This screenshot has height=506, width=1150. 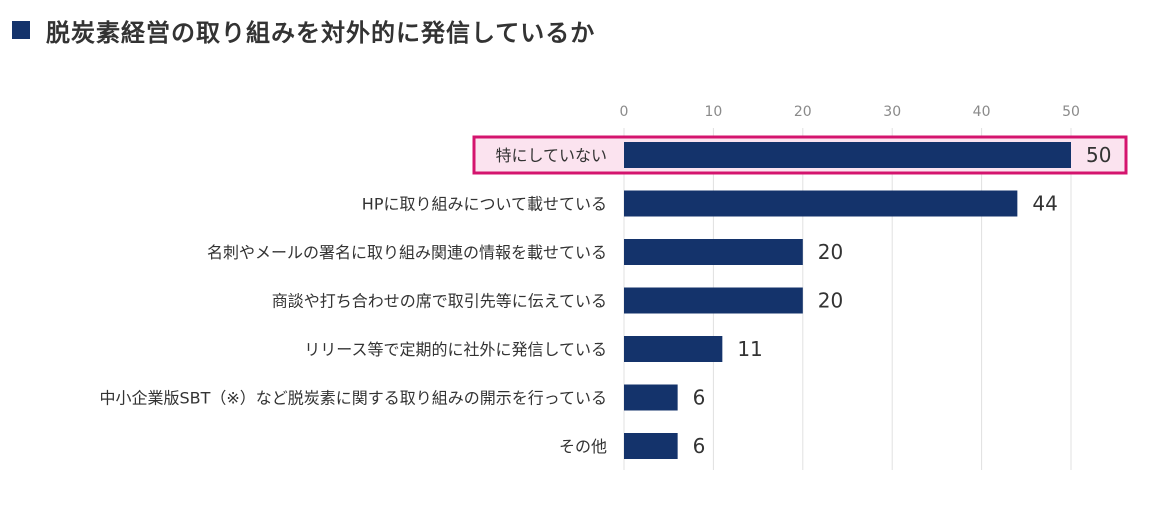 What do you see at coordinates (551, 155) in the screenshot?
I see `category-label: 特にしていない` at bounding box center [551, 155].